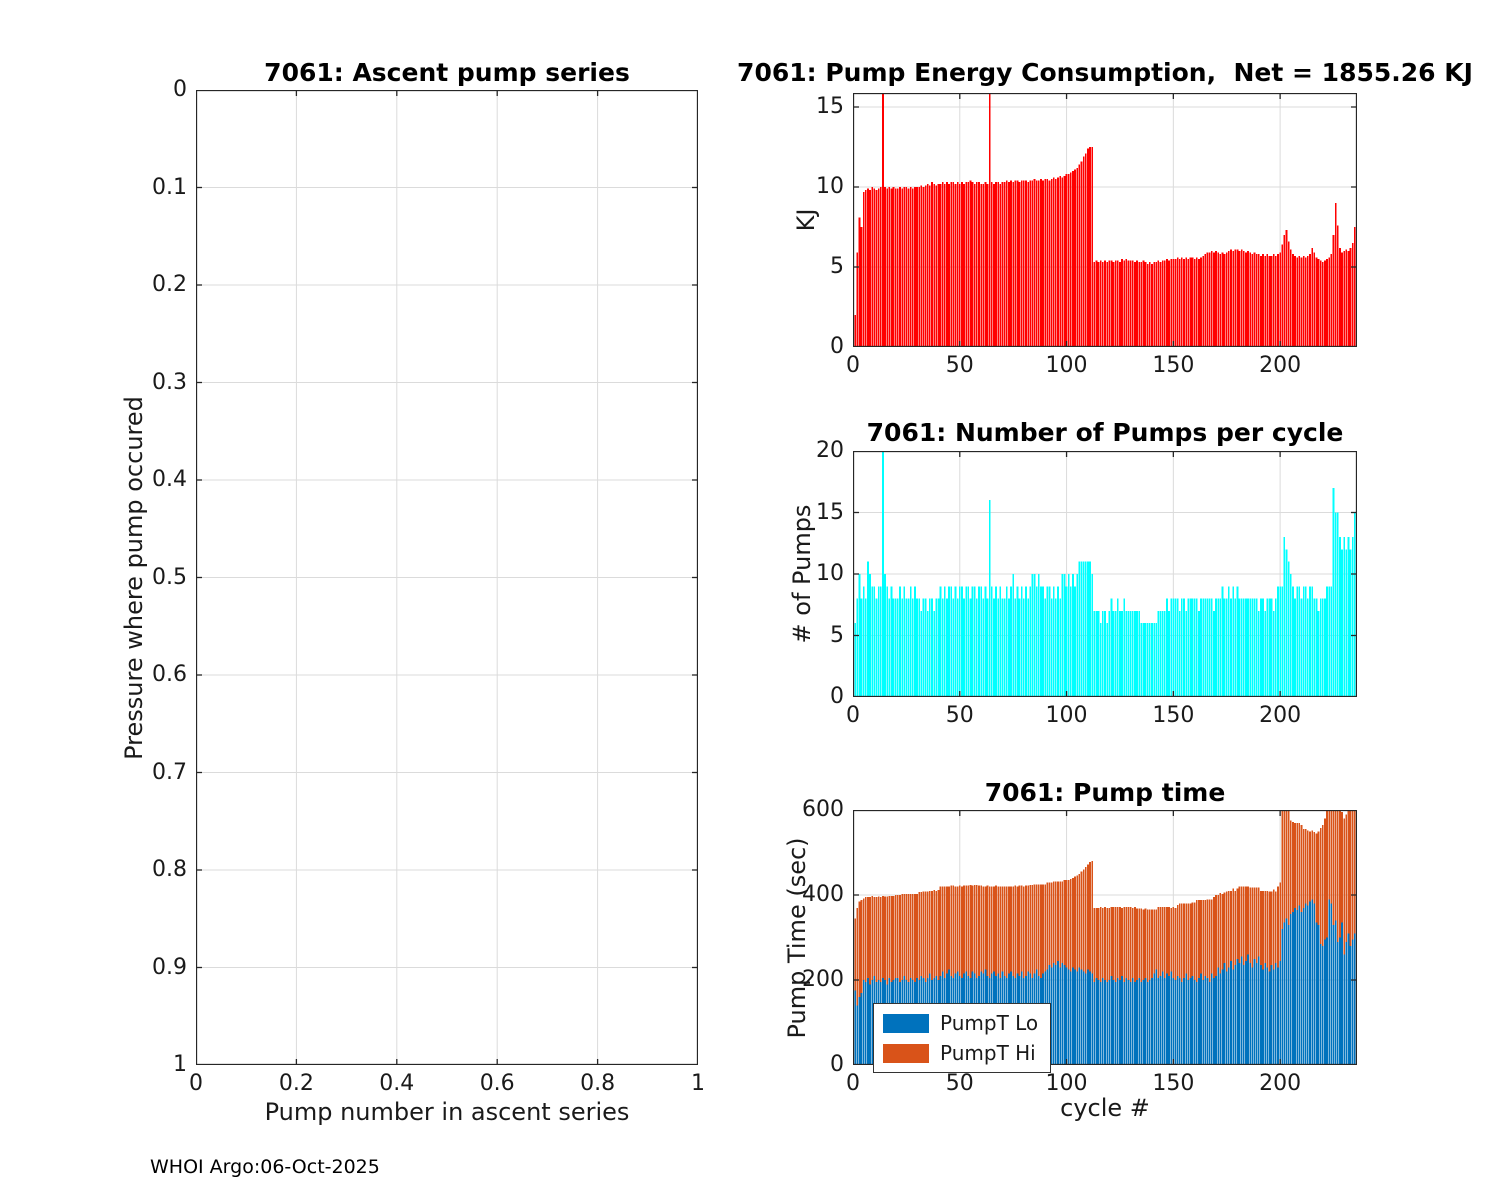 The width and height of the screenshot is (1500, 1200). I want to click on ascent-y-tick-label: 0.7, so click(169, 772).